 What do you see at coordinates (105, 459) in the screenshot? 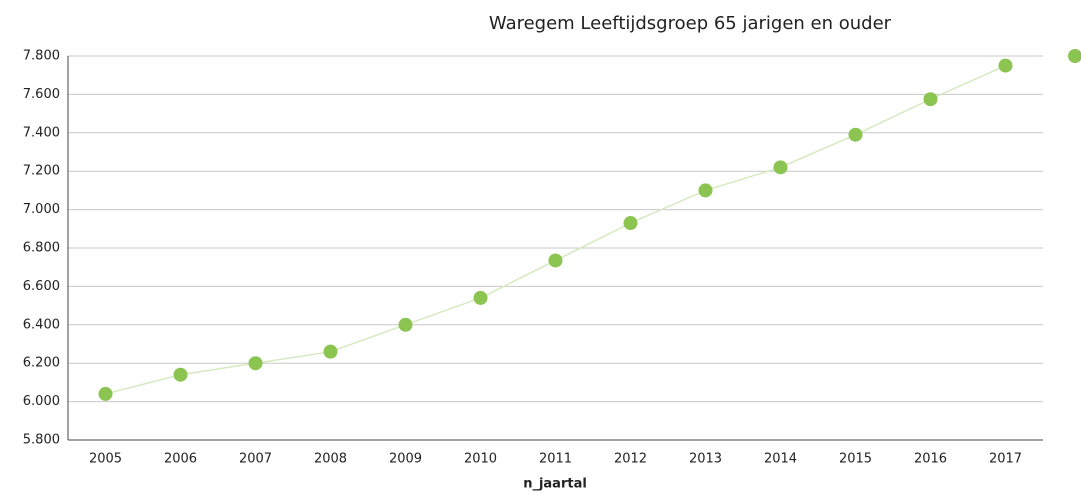
I see `x-tick-label: 2005` at bounding box center [105, 459].